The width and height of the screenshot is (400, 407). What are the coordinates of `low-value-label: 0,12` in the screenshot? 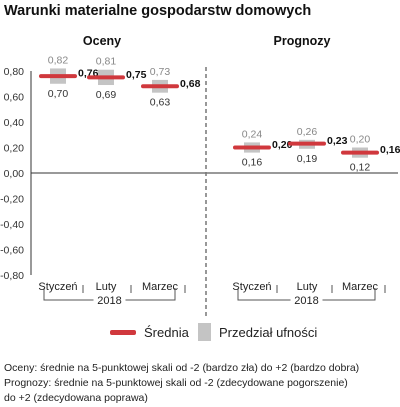 It's located at (360, 168).